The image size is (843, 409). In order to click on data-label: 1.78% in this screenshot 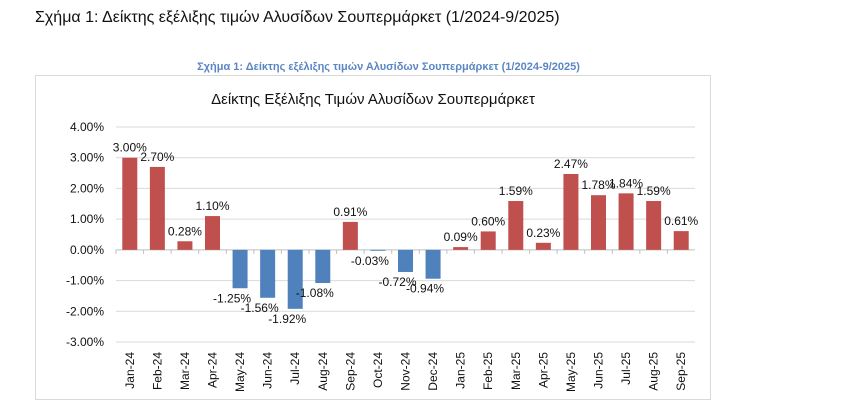, I will do `click(598, 185)`.